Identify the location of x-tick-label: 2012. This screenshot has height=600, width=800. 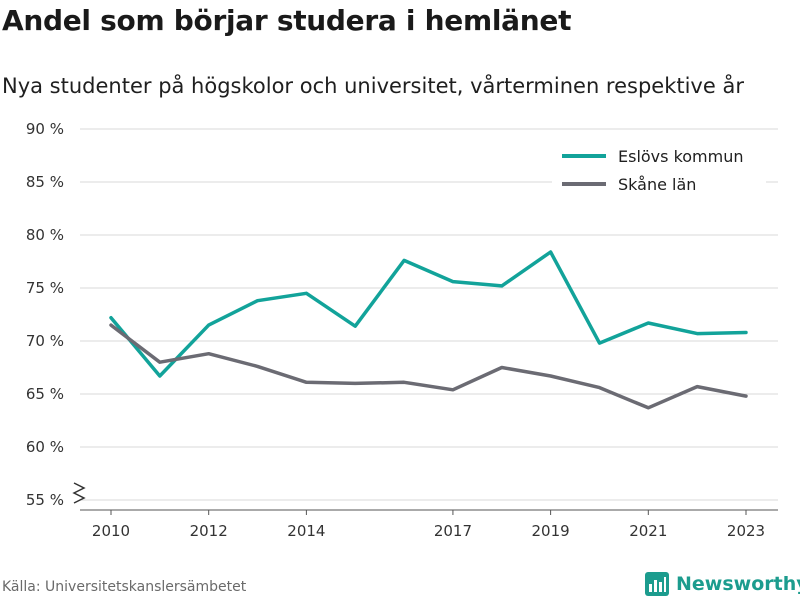
(209, 531).